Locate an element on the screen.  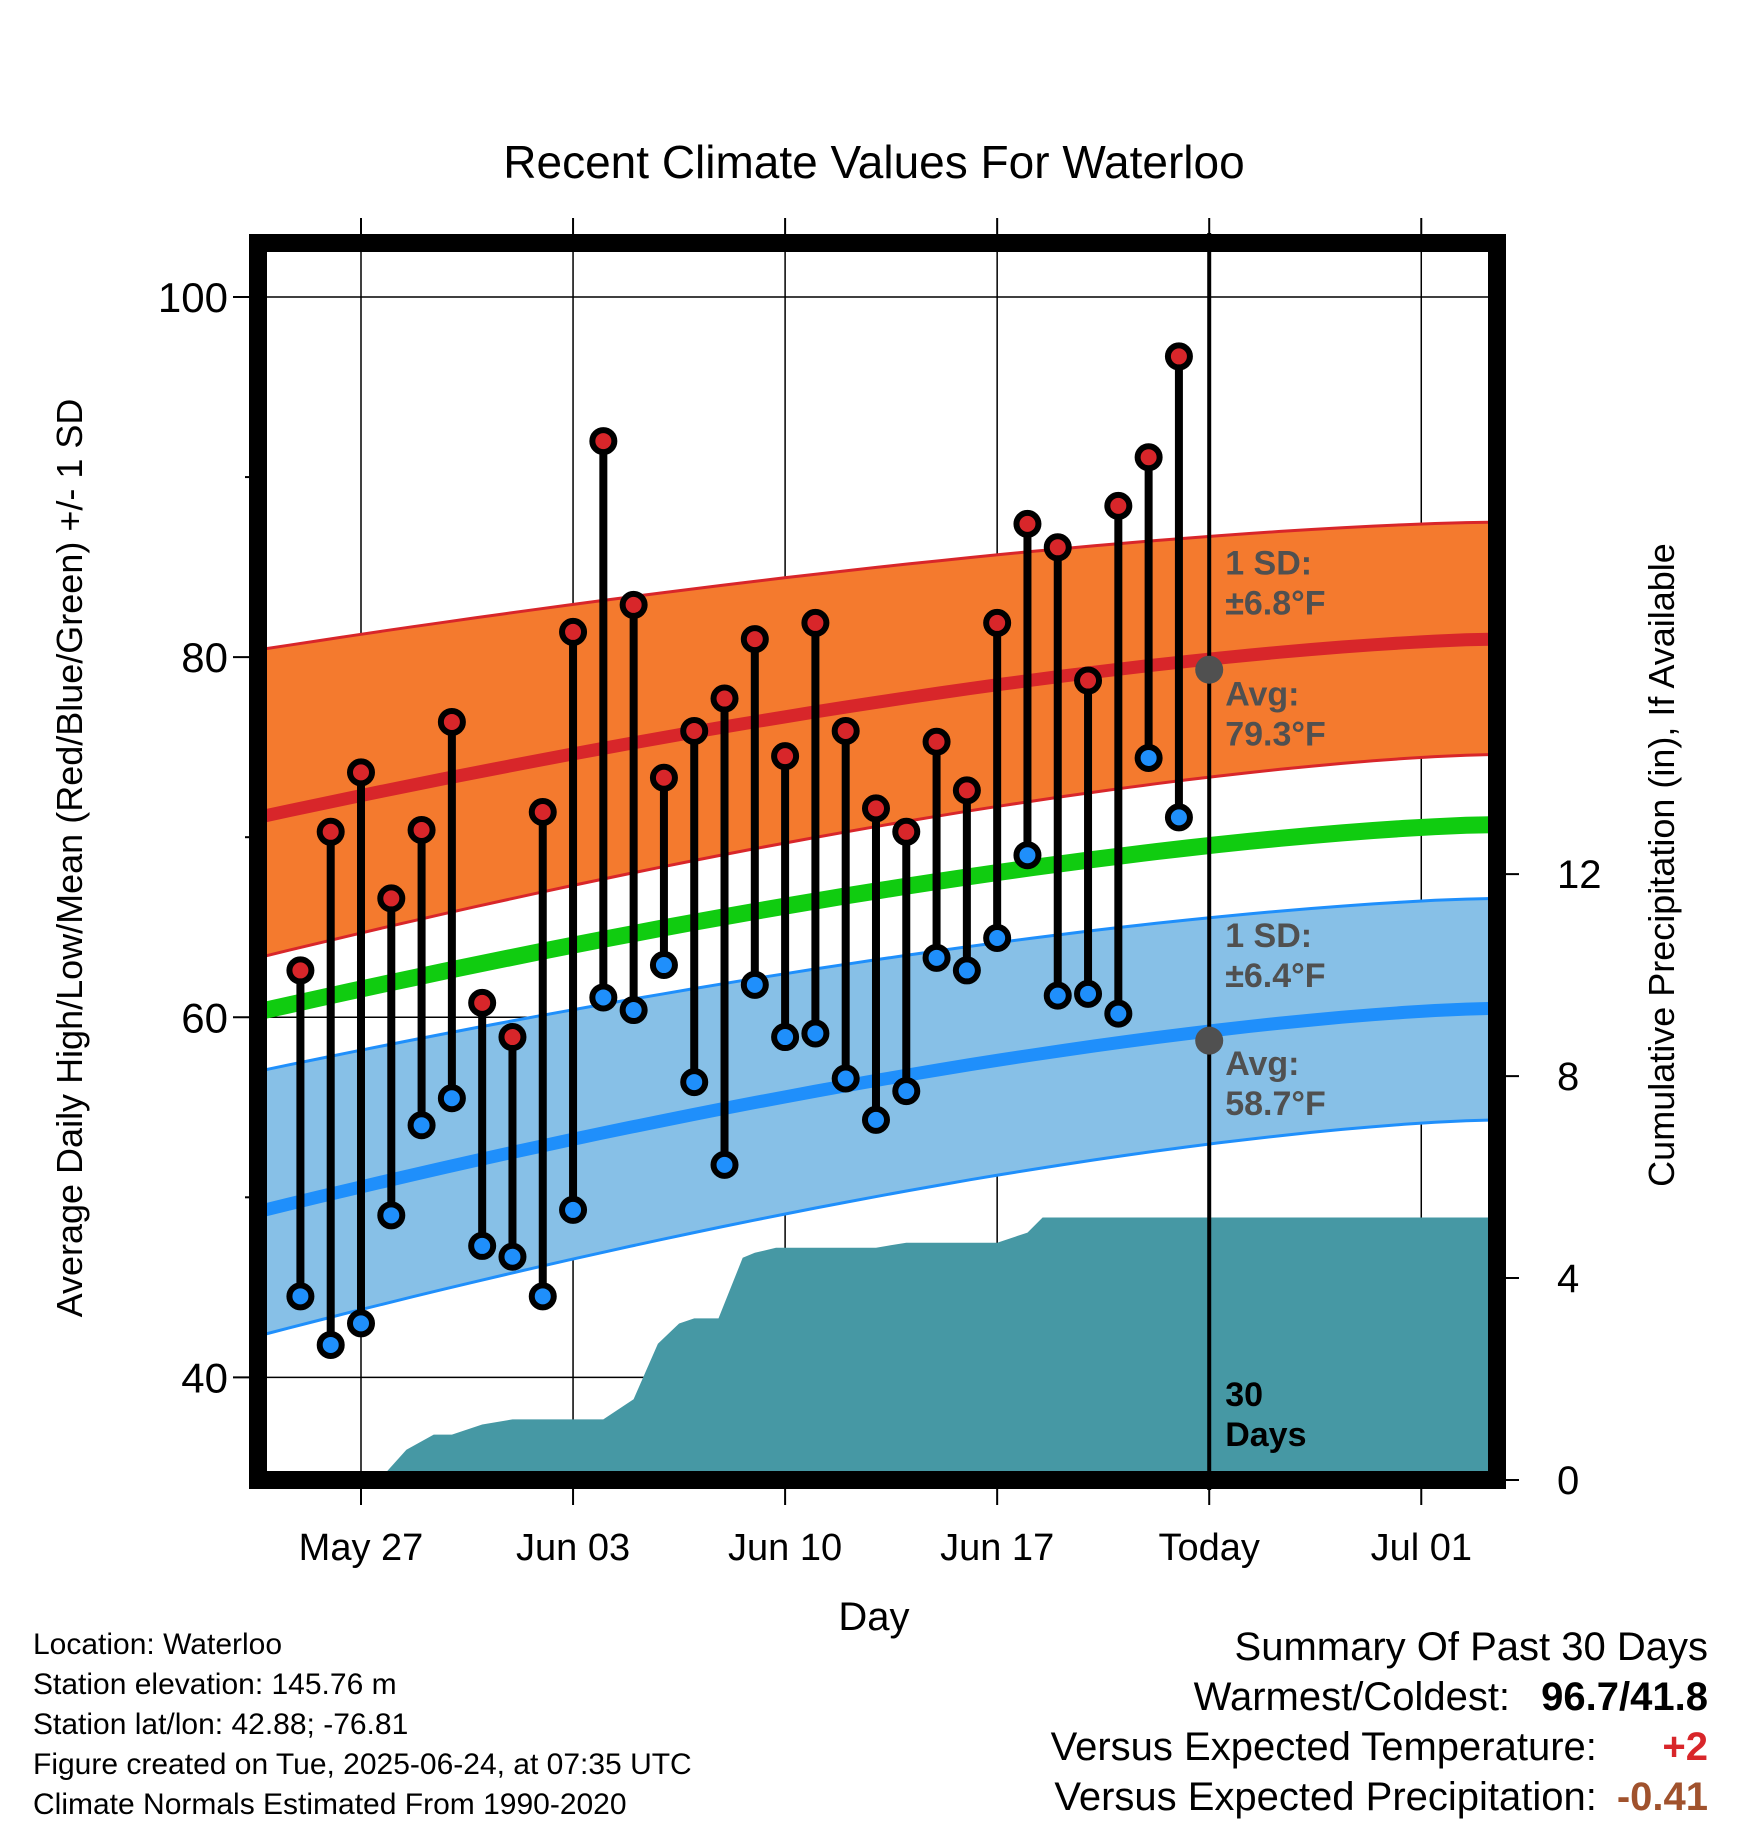
x-tick-label: Jul 01 is located at coordinates (1421, 1548).